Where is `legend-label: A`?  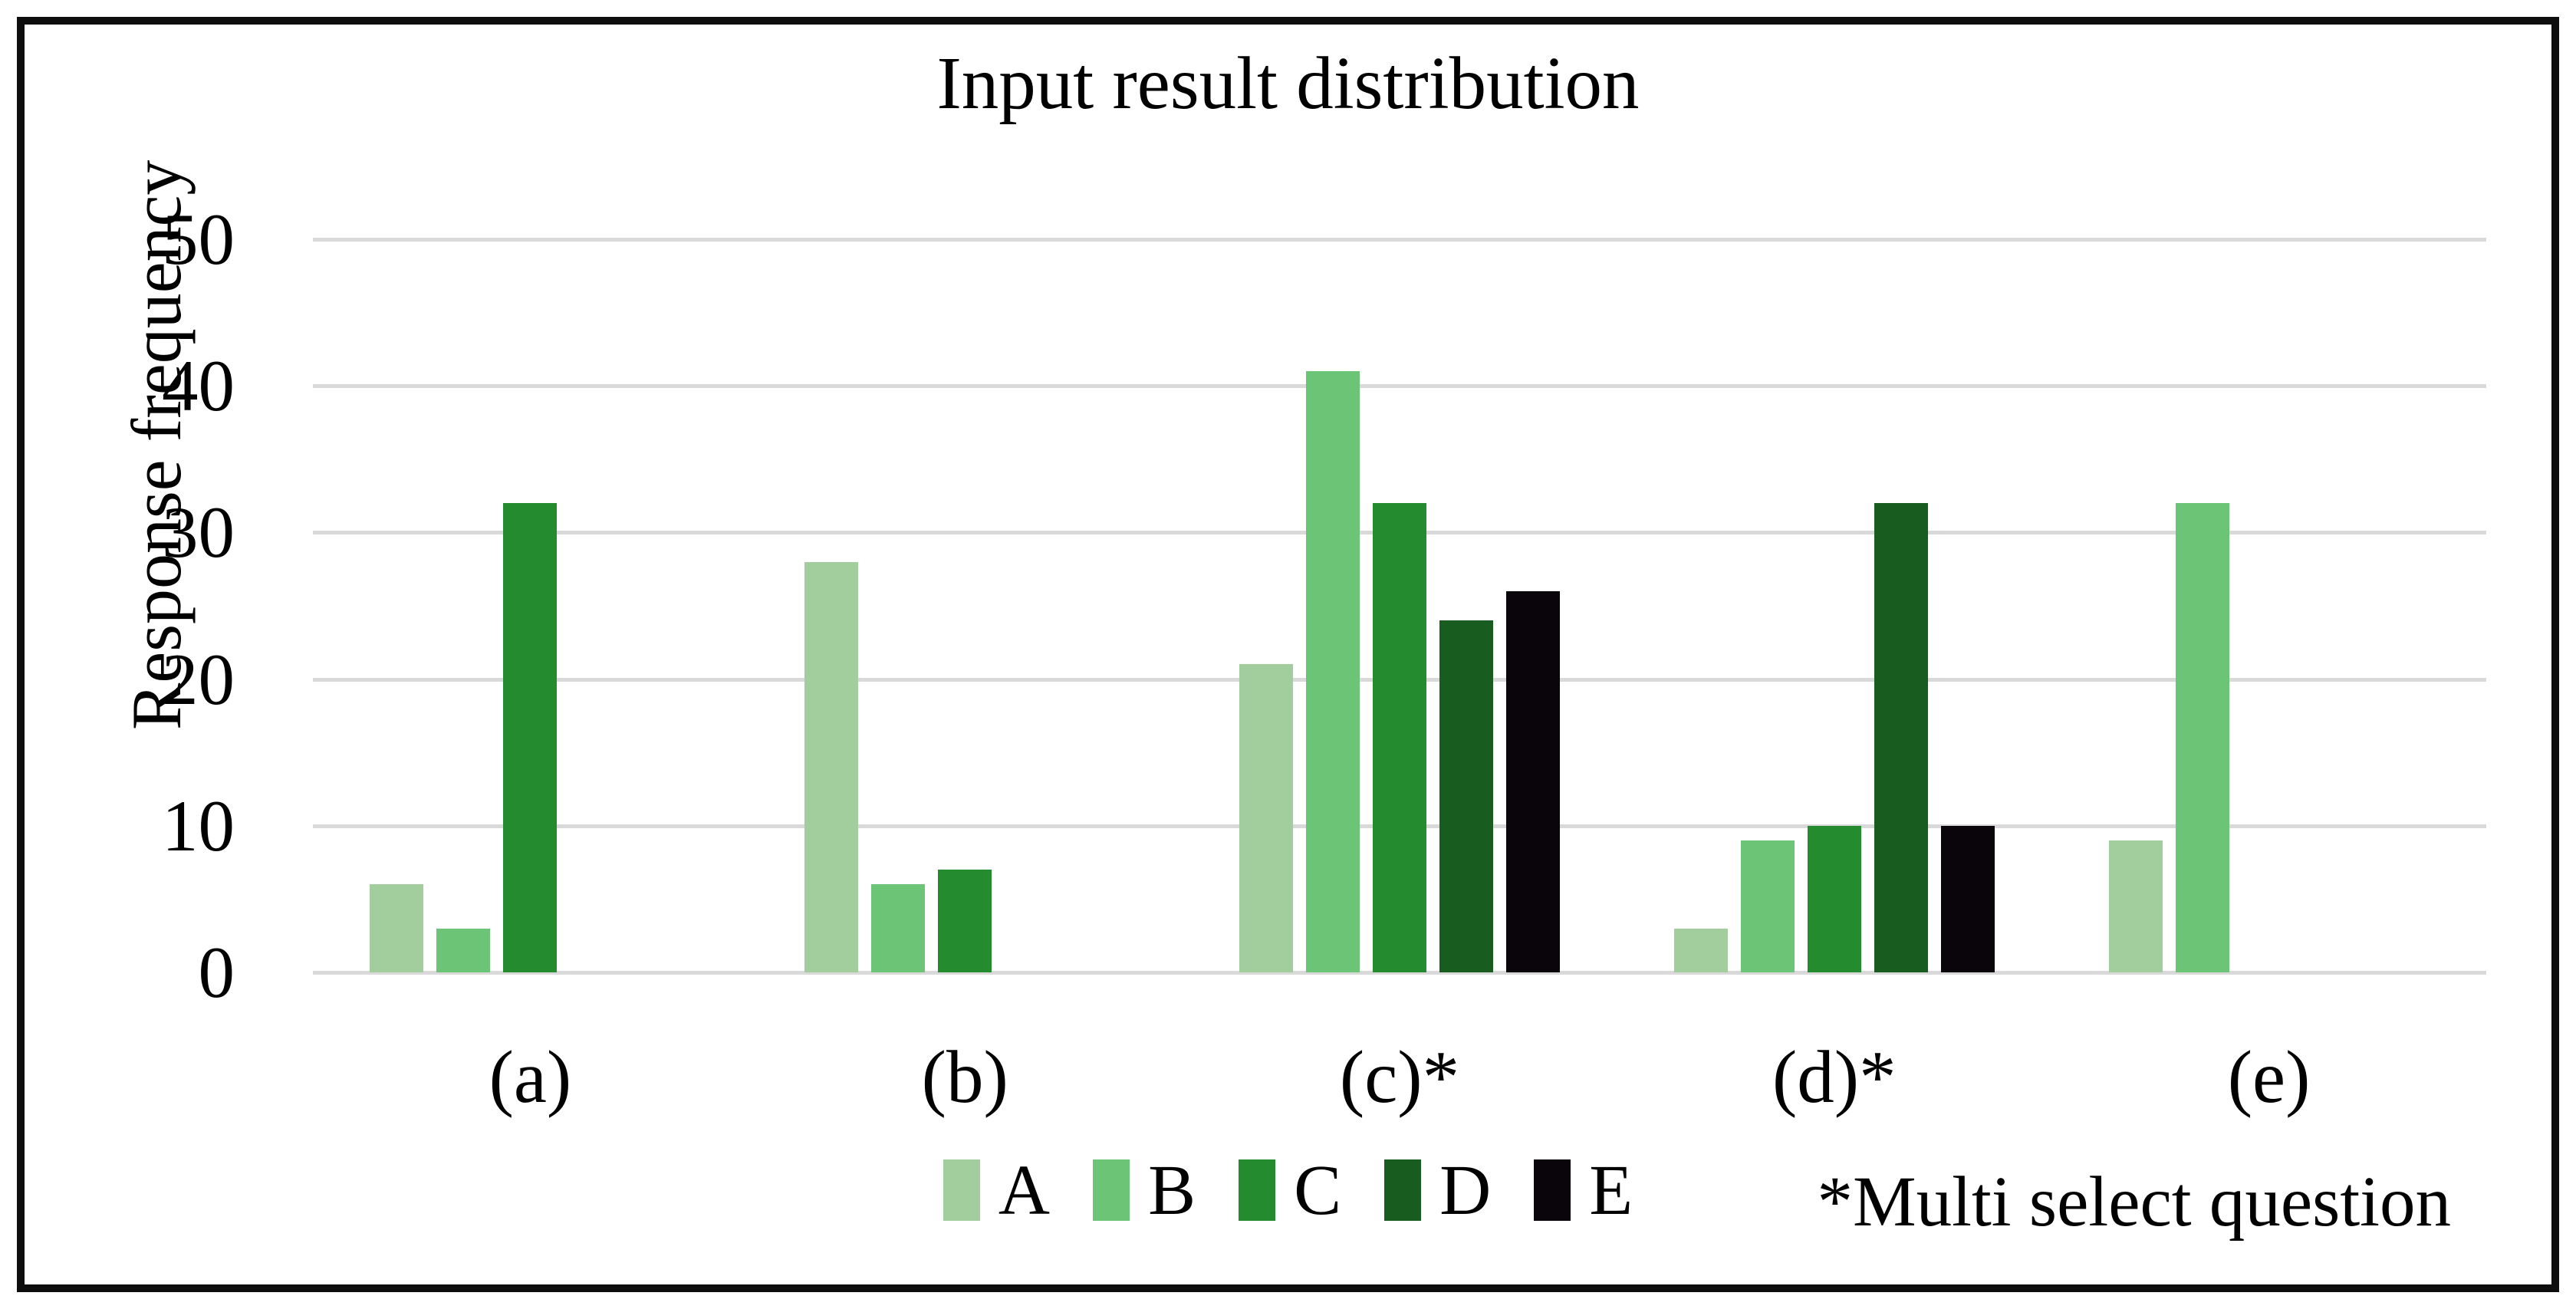 legend-label: A is located at coordinates (1024, 1190).